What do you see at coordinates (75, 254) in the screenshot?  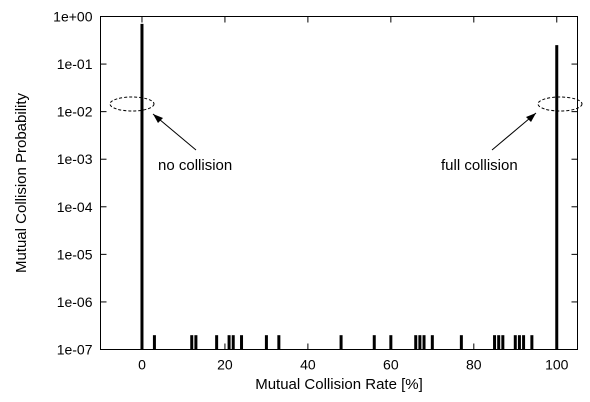 I see `y-tick-label: 1e-05` at bounding box center [75, 254].